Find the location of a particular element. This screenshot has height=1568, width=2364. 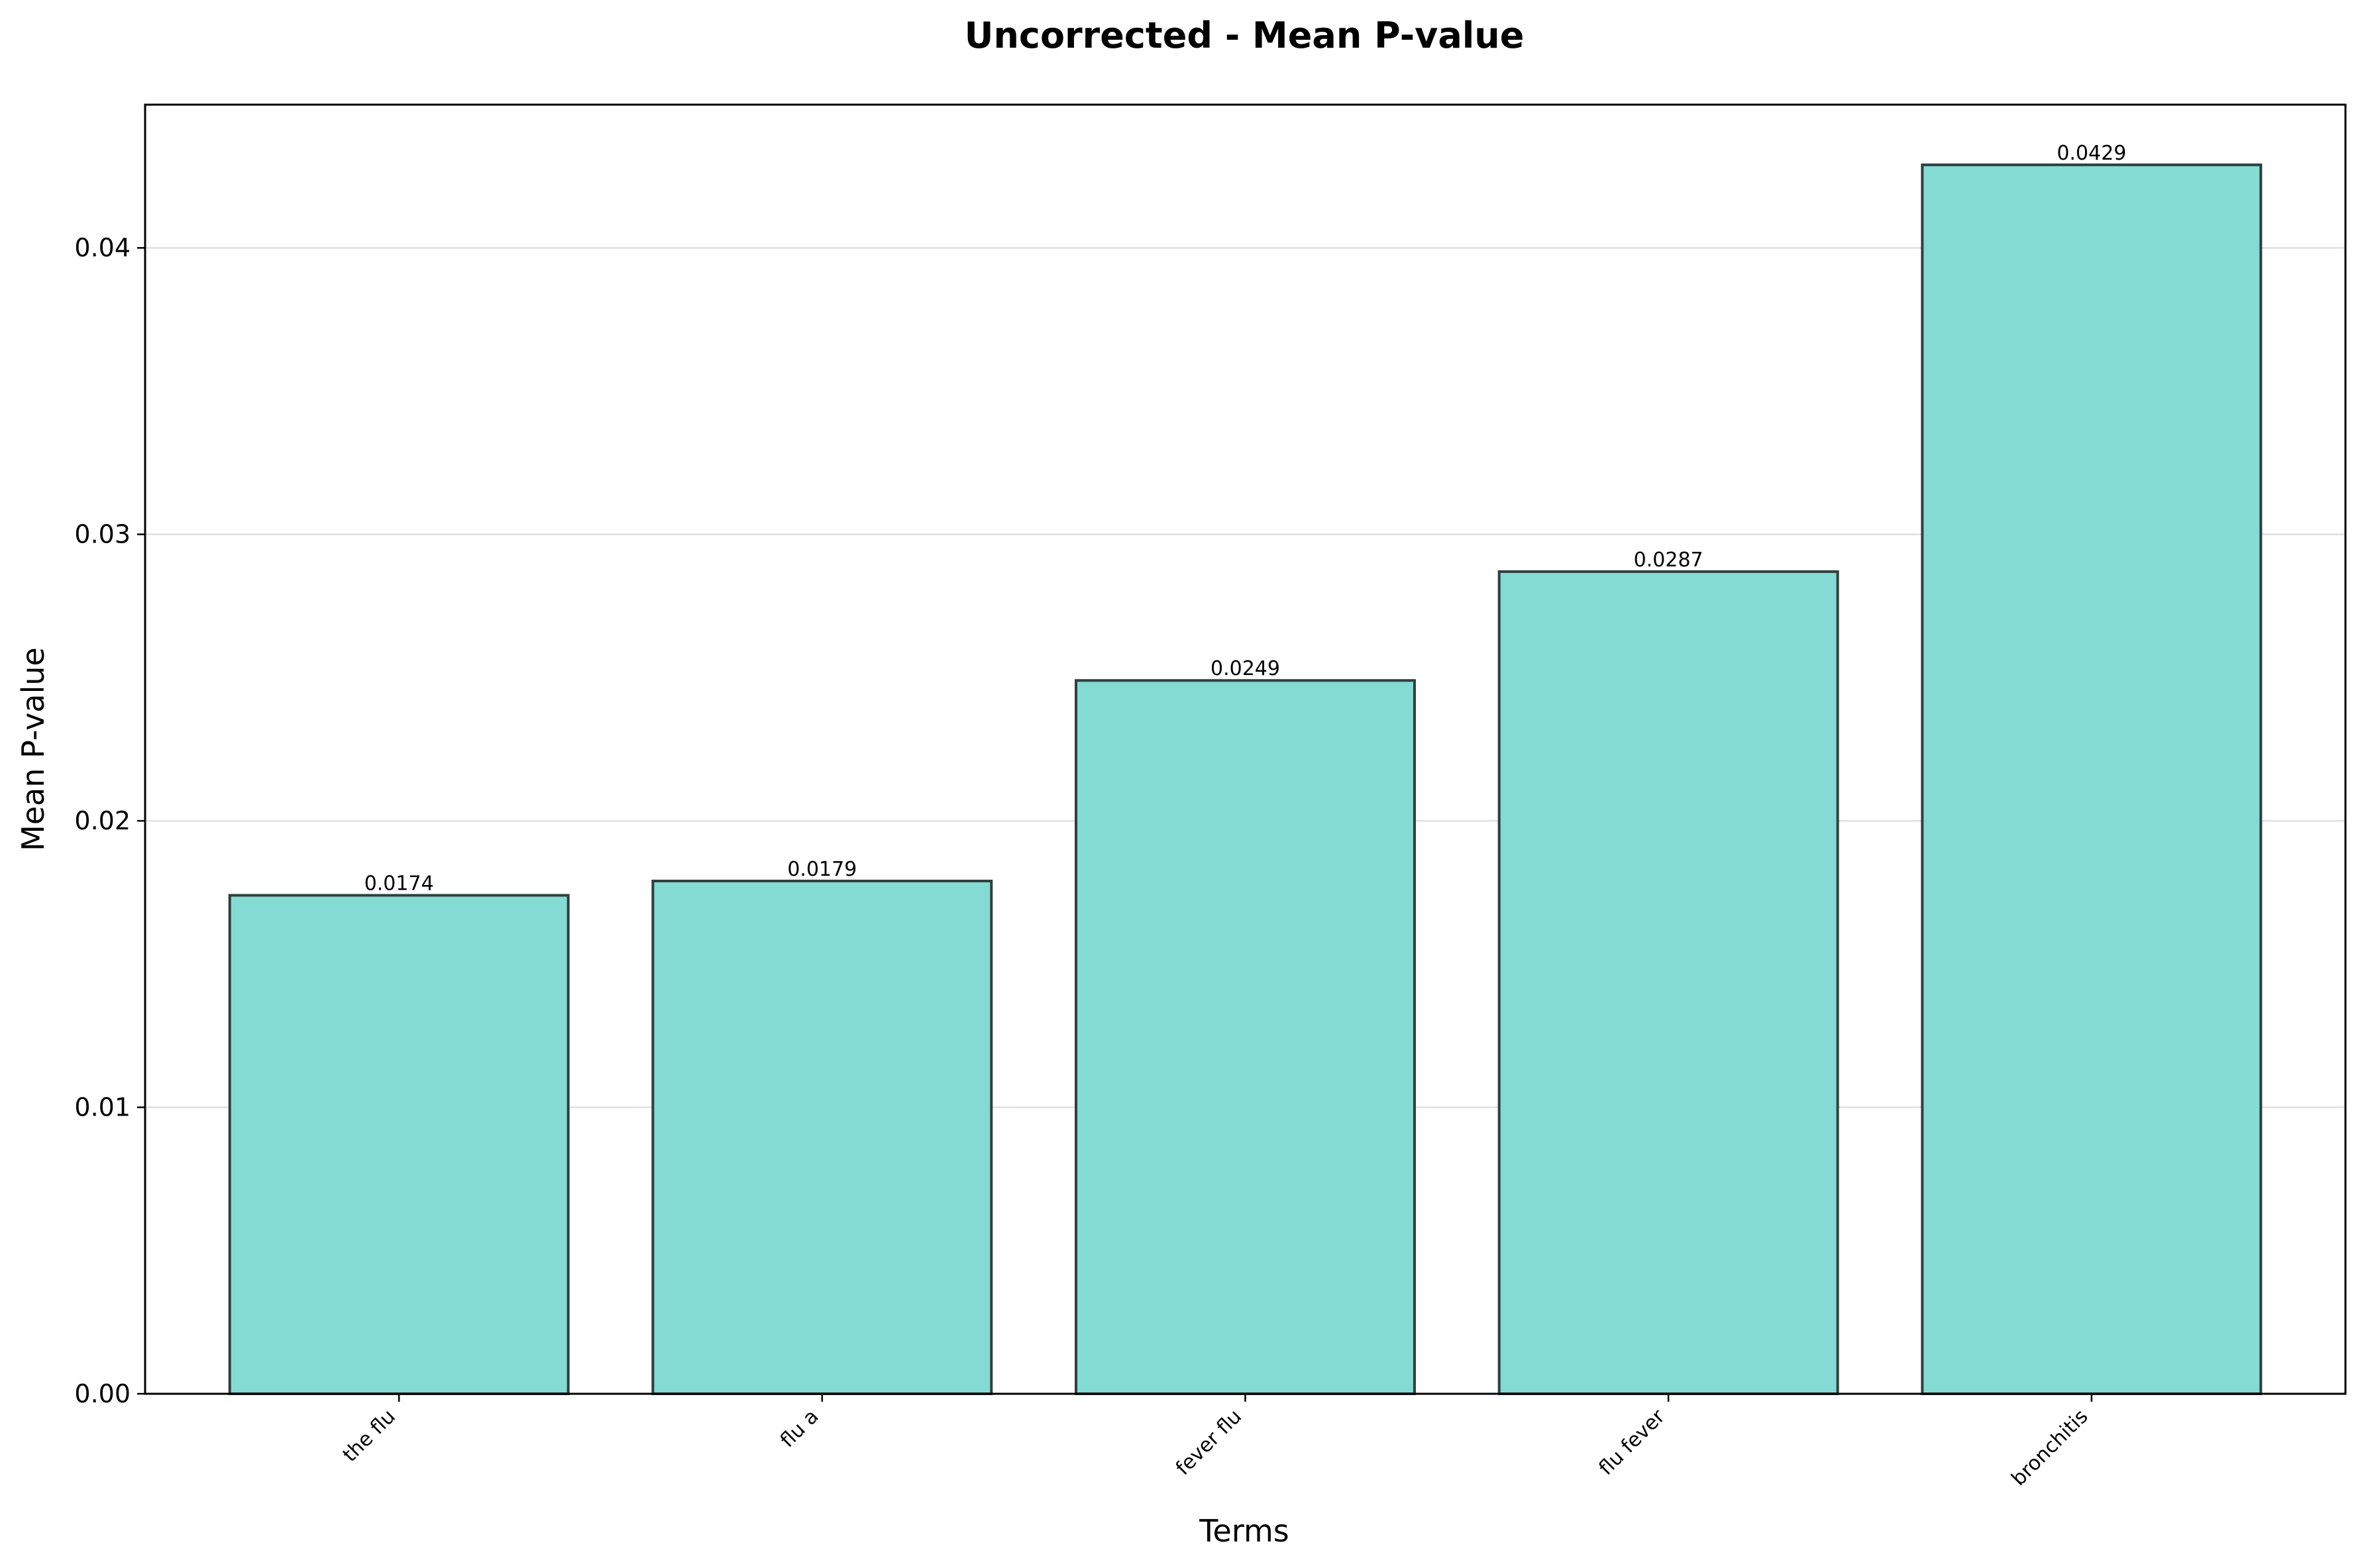

y-axis: 0.00 0.01 0.02 0.03 0.04 is located at coordinates (109, 821).